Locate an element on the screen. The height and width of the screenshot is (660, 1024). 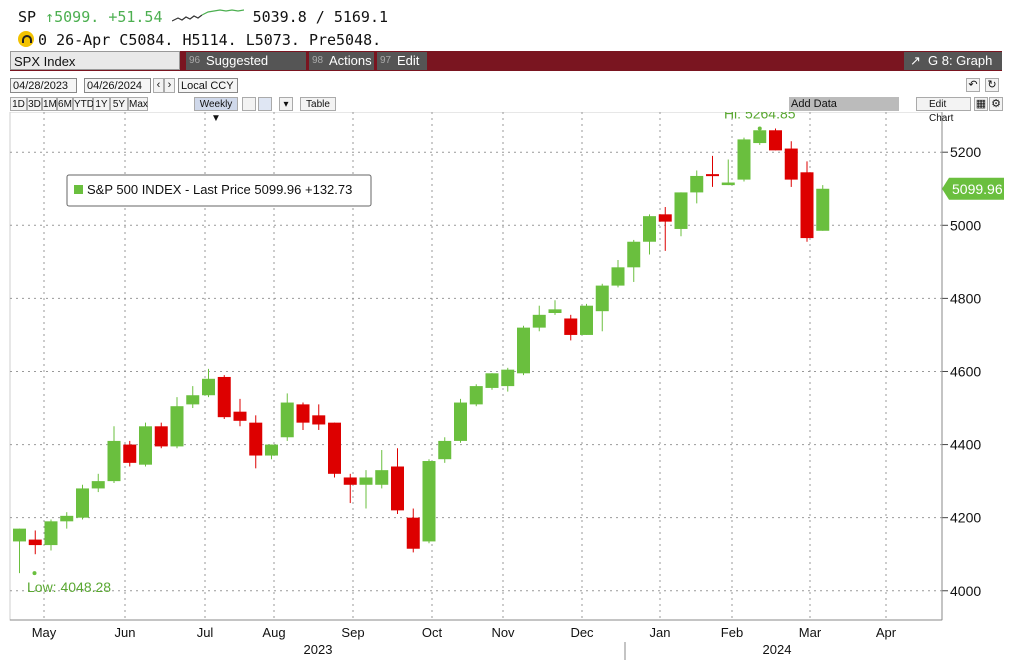
period-max: Max is located at coordinates (138, 104).